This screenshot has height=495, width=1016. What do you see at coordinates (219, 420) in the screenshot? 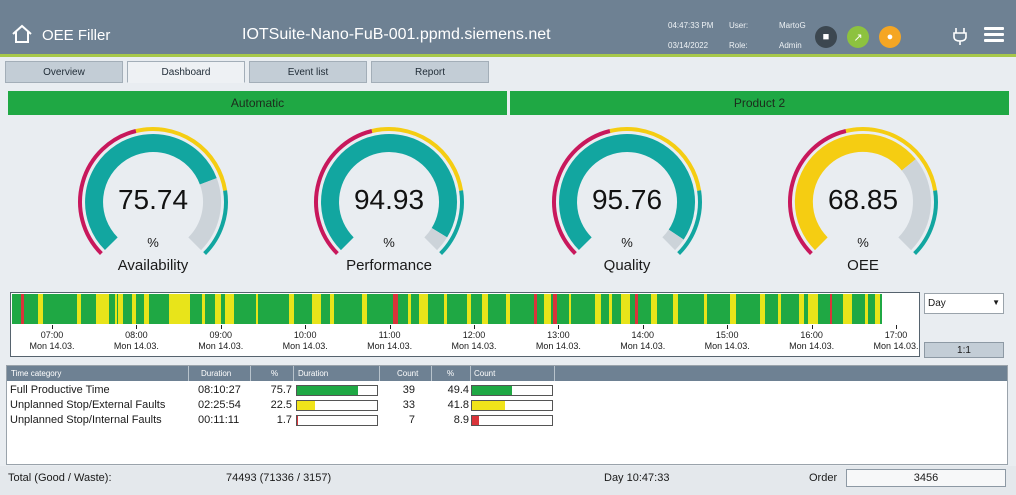
I see `row-duration: 00:11:11` at bounding box center [219, 420].